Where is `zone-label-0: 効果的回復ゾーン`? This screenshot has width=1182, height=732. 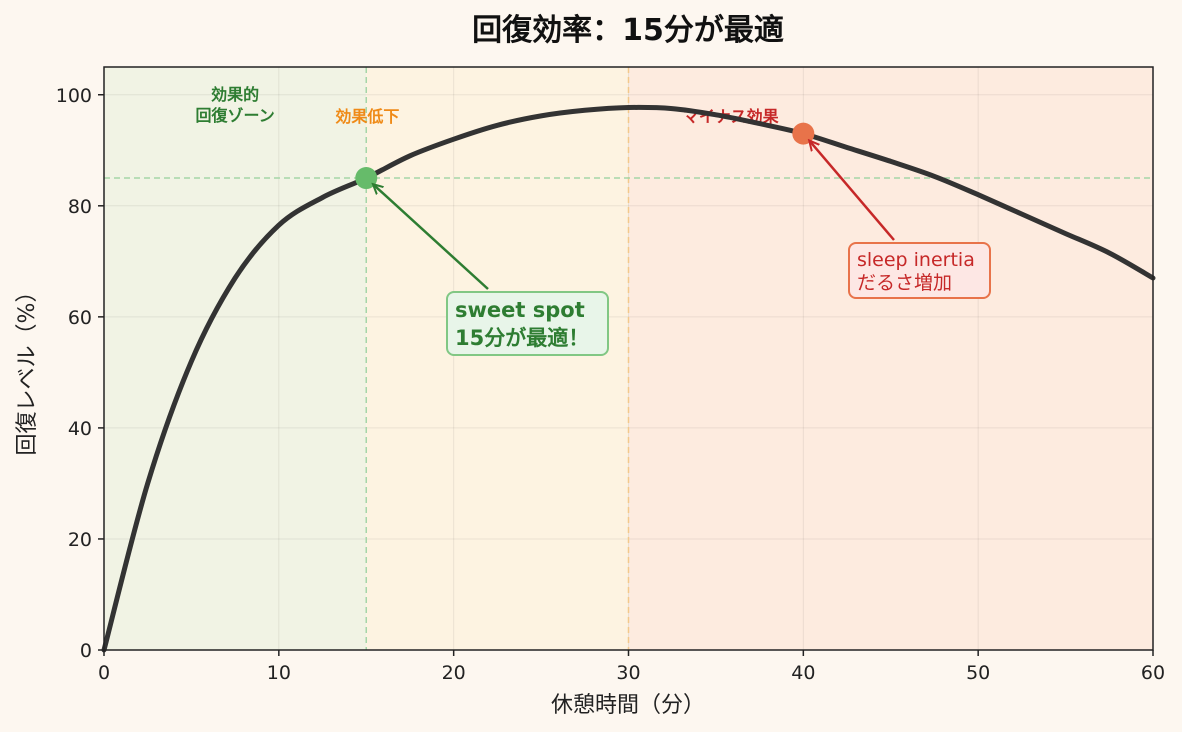
zone-label-0: 効果的回復ゾーン is located at coordinates (235, 105).